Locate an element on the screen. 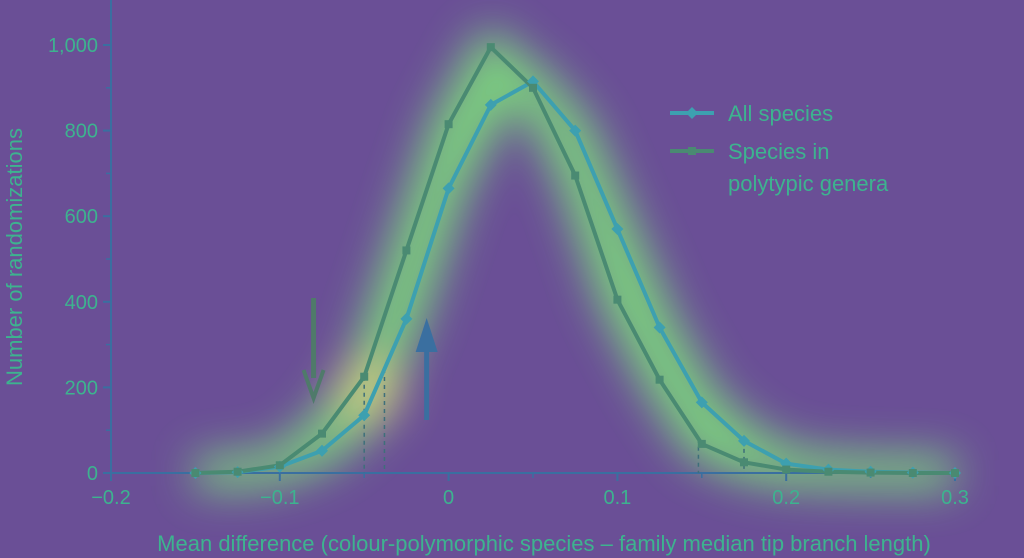 The height and width of the screenshot is (558, 1024). y-tick-label: 0 is located at coordinates (92, 474).